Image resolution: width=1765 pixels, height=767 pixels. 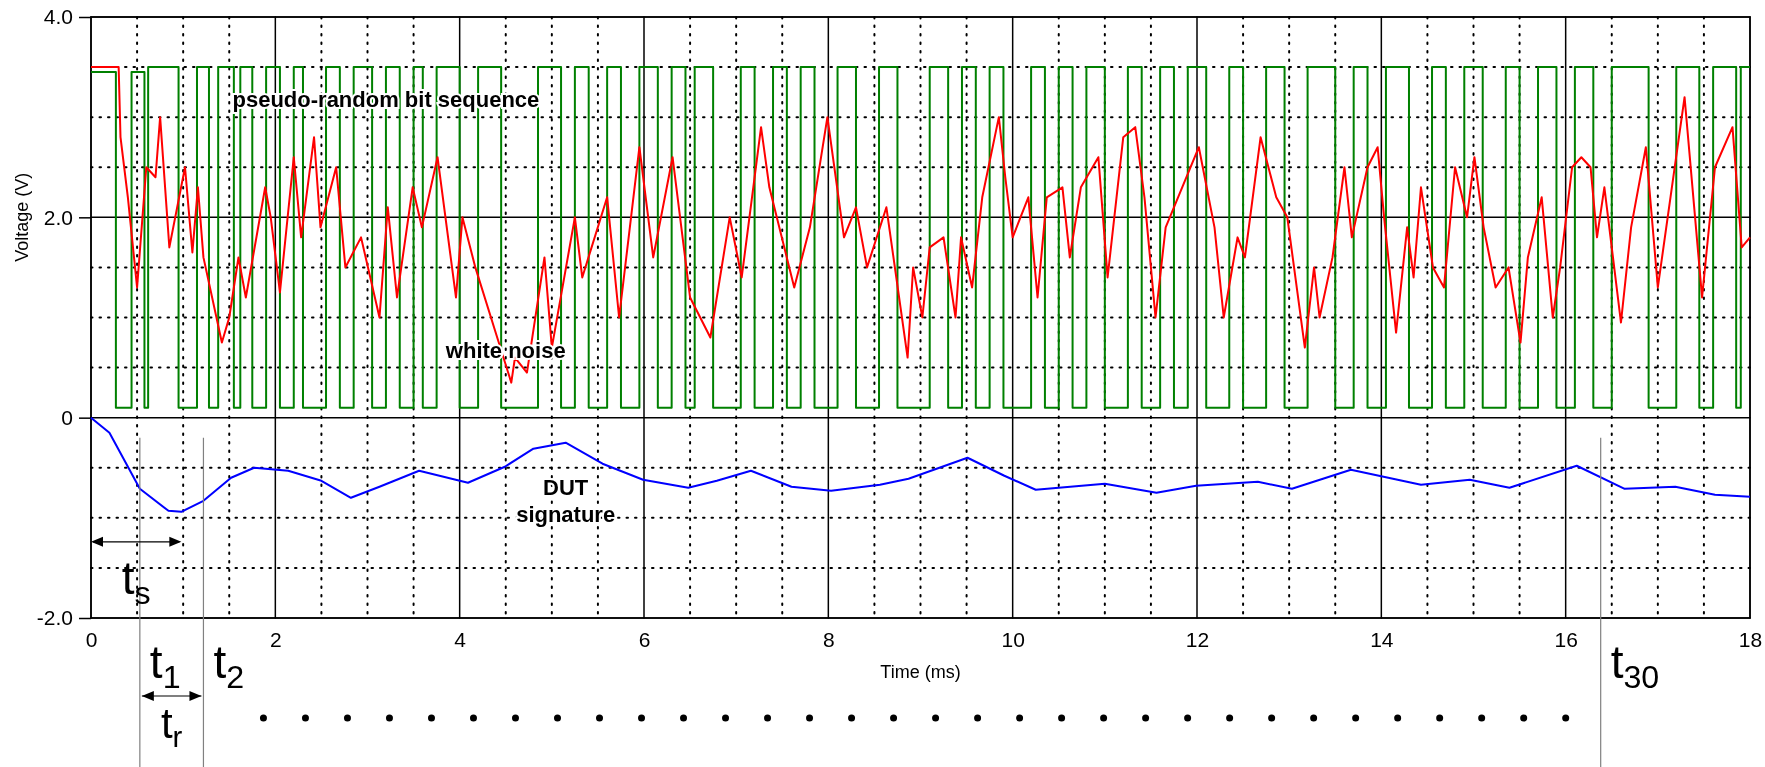 What do you see at coordinates (171, 726) in the screenshot?
I see `text: t$_{r}$` at bounding box center [171, 726].